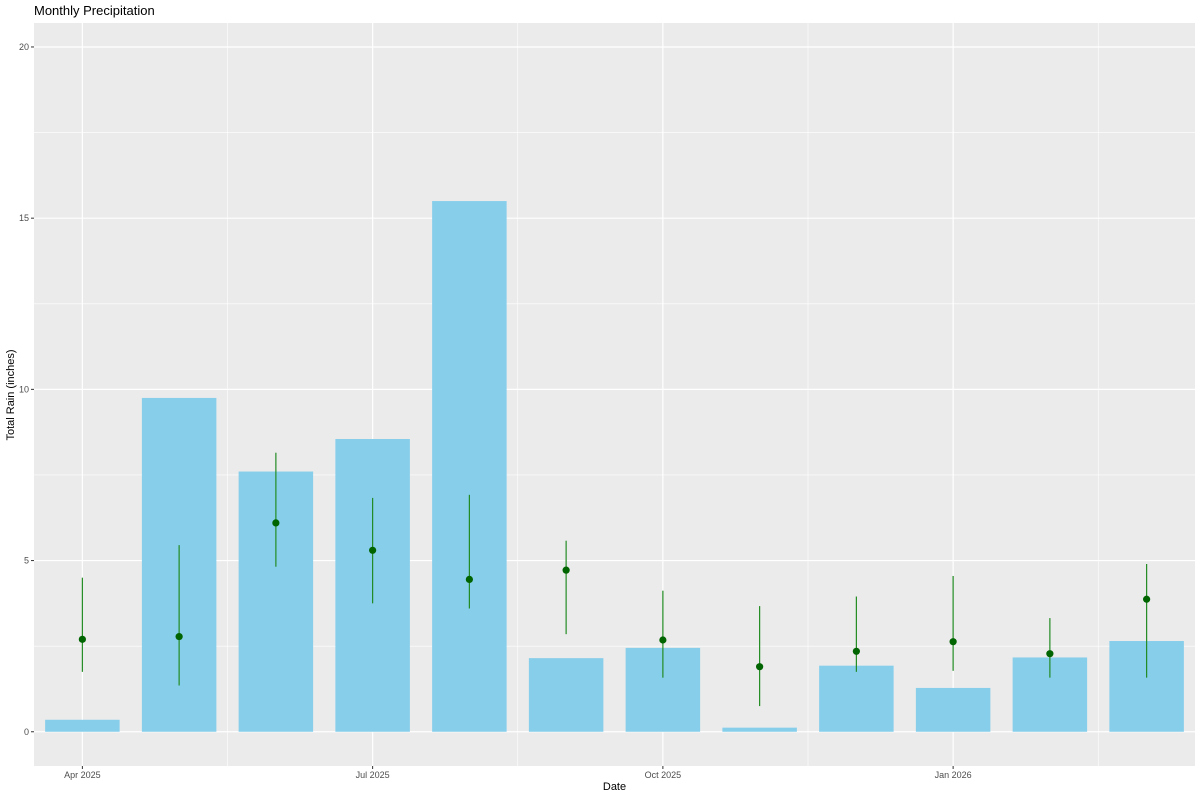  Describe the element at coordinates (11, 395) in the screenshot. I see `y-axis-title: Total Rain (inches)` at that location.